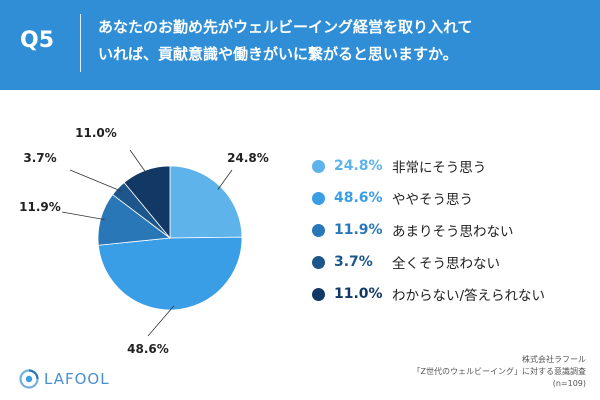 The height and width of the screenshot is (400, 600). What do you see at coordinates (439, 168) in the screenshot?
I see `legend-label: 非常にそう思う` at bounding box center [439, 168].